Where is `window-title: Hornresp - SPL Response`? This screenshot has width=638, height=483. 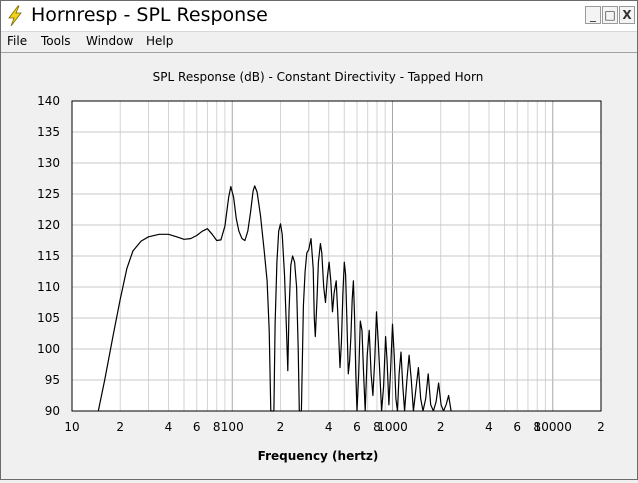 window-title: Hornresp - SPL Response is located at coordinates (149, 15).